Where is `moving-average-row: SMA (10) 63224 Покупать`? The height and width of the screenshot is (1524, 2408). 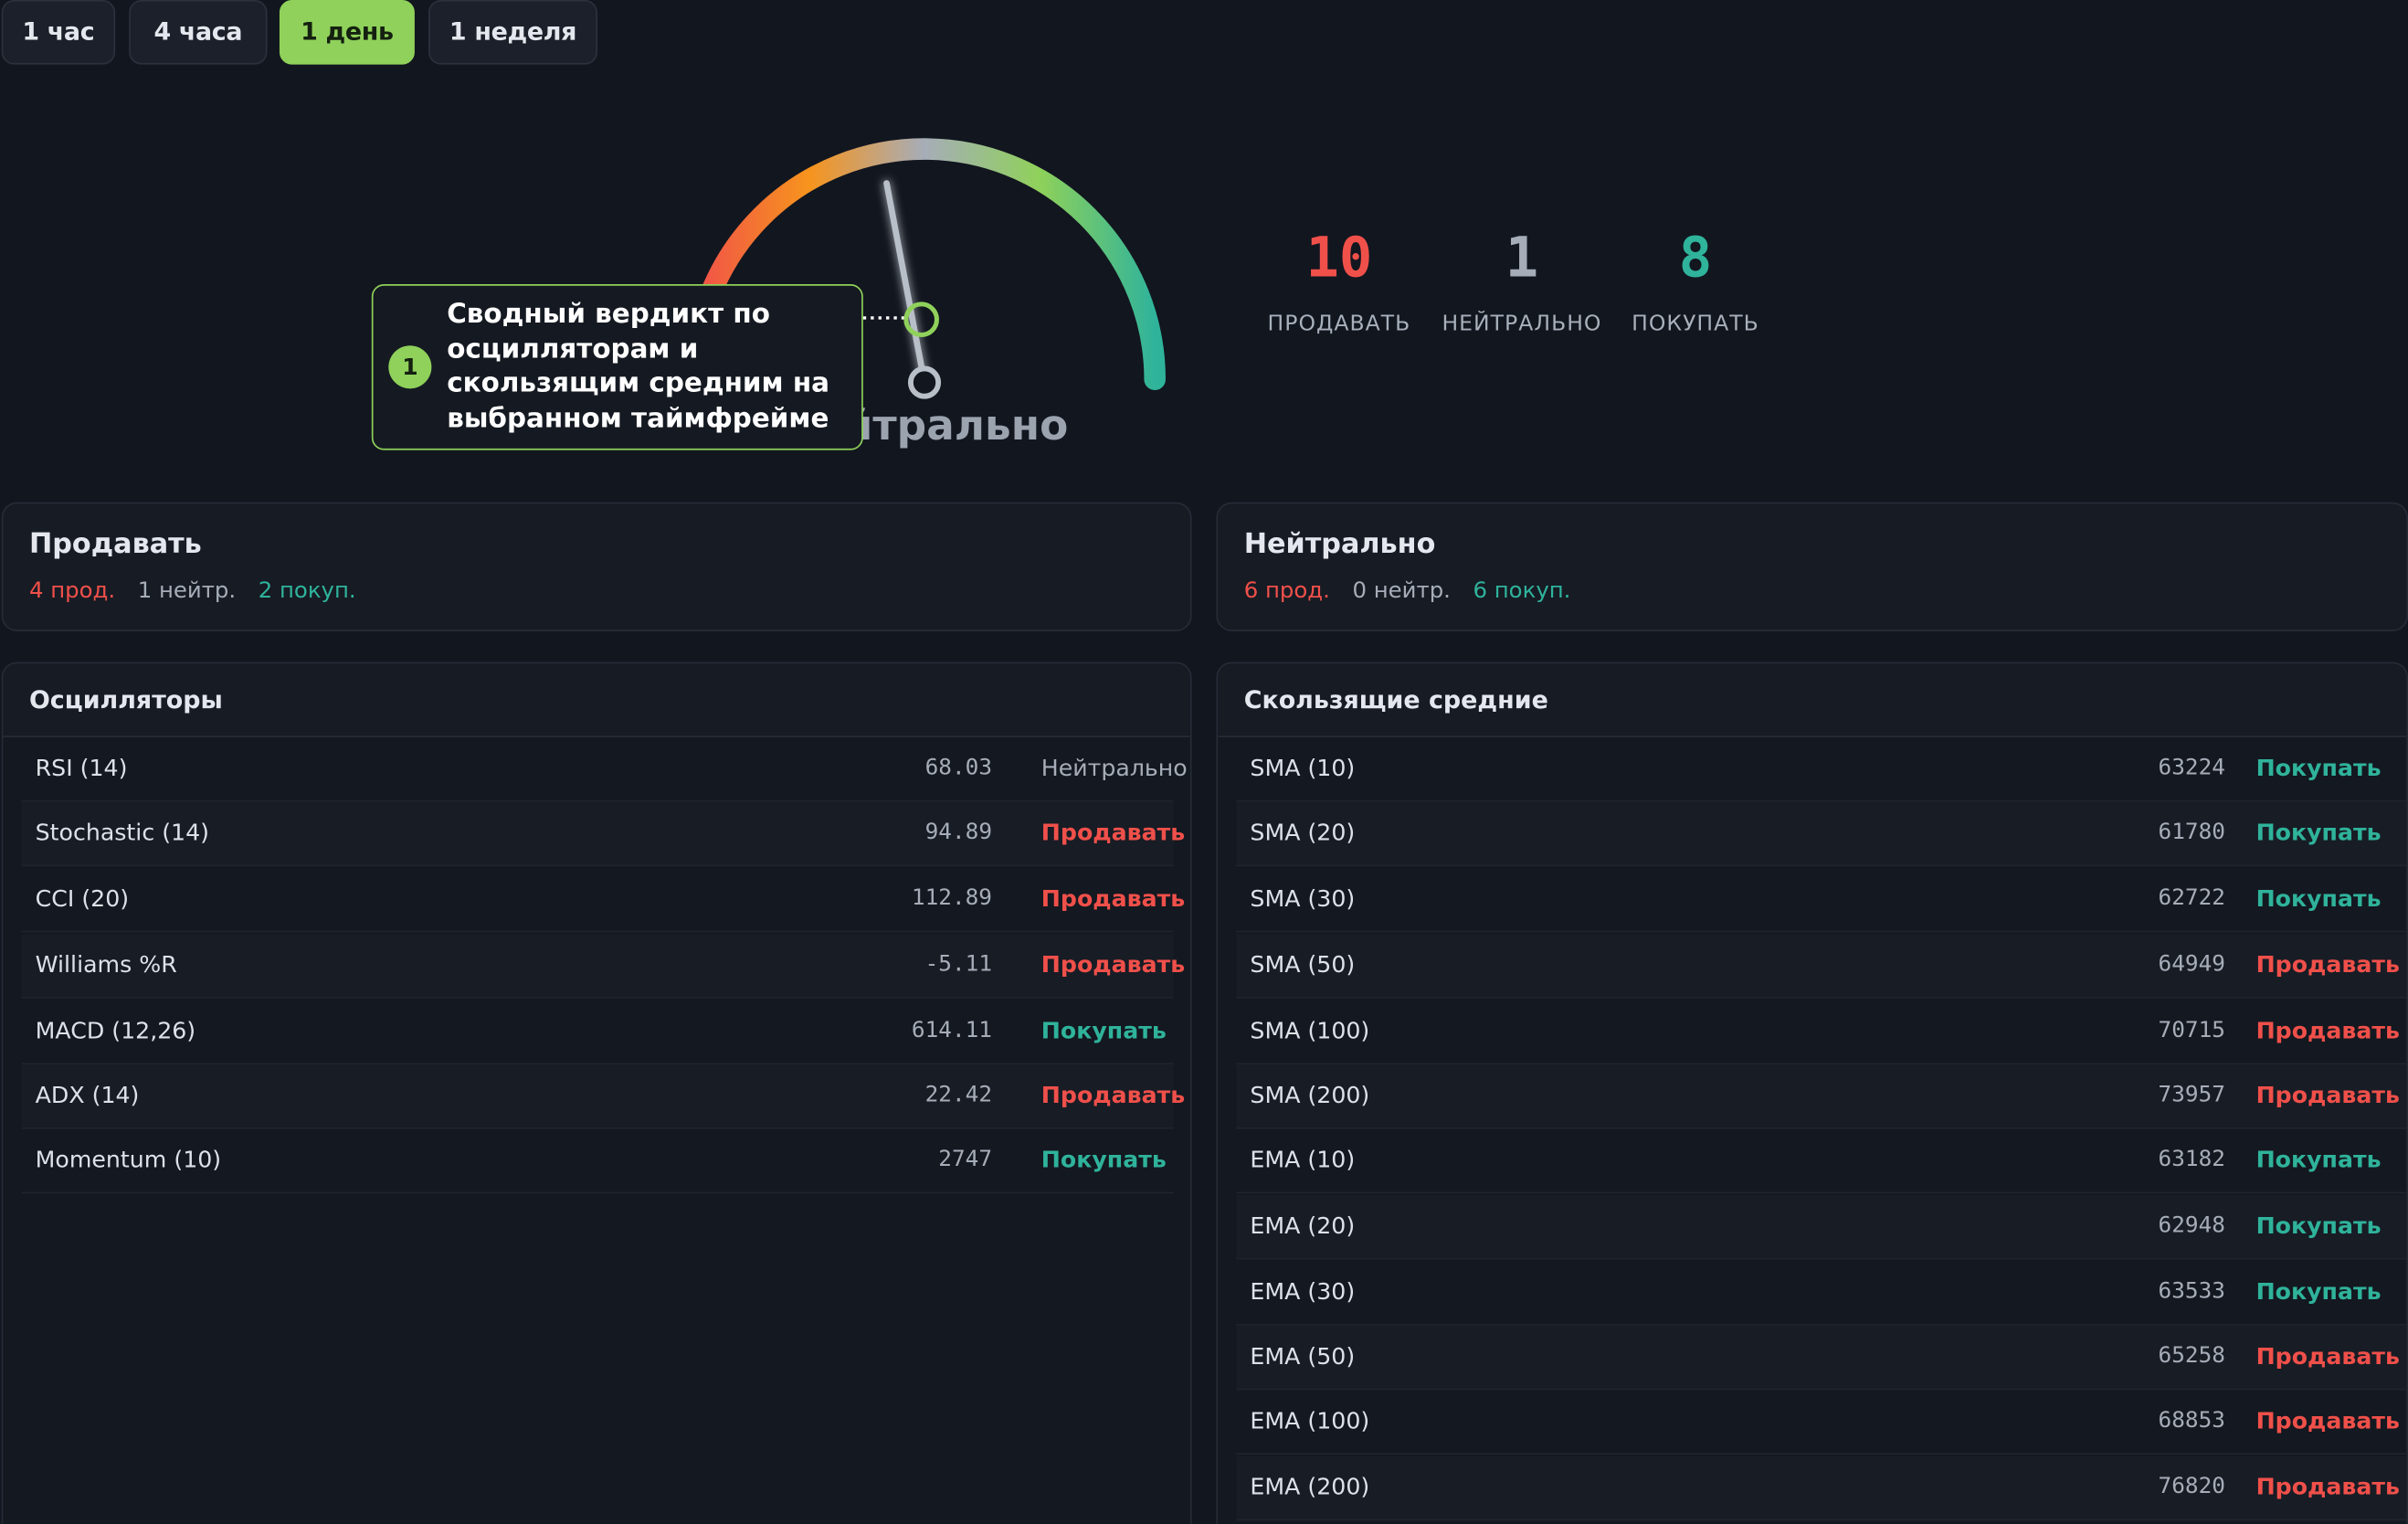 moving-average-row: SMA (10) 63224 Покупать is located at coordinates (1821, 769).